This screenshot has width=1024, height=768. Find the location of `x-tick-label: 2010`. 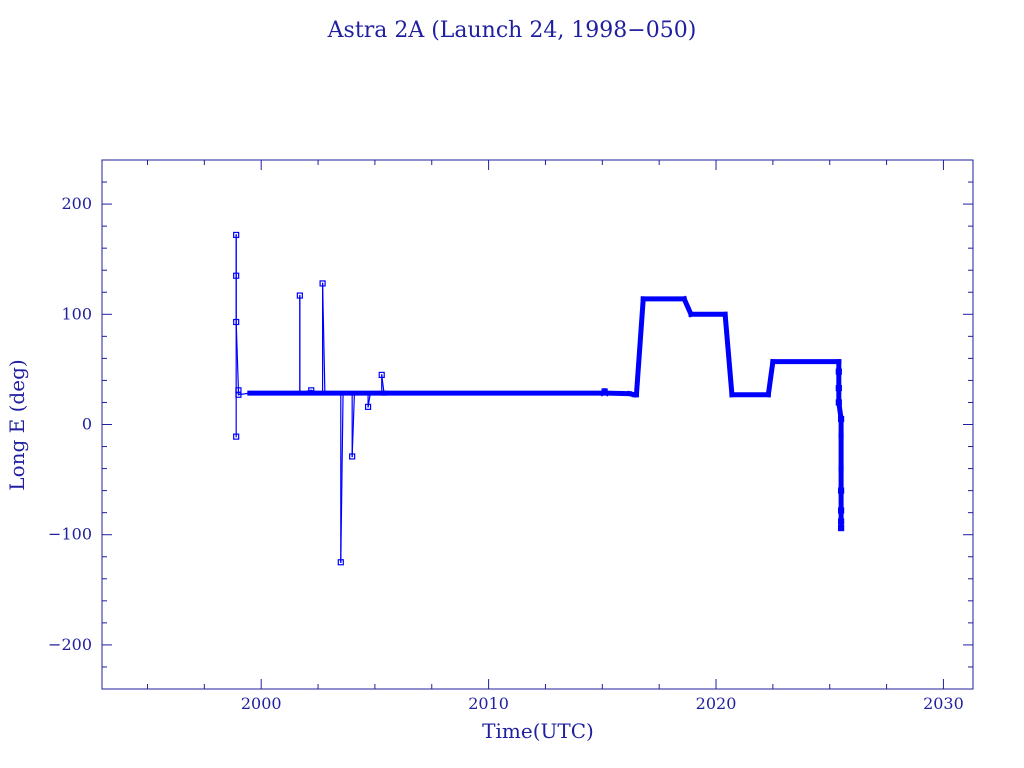

x-tick-label: 2010 is located at coordinates (488, 703).